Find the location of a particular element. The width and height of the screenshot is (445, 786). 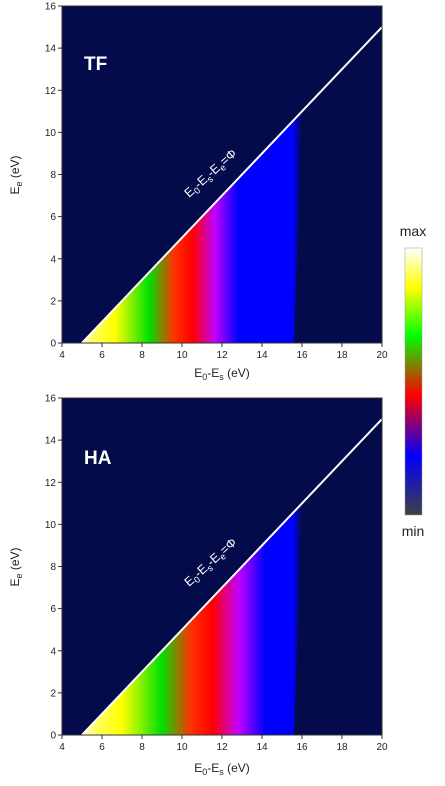

colorbar: max min is located at coordinates (413, 381).